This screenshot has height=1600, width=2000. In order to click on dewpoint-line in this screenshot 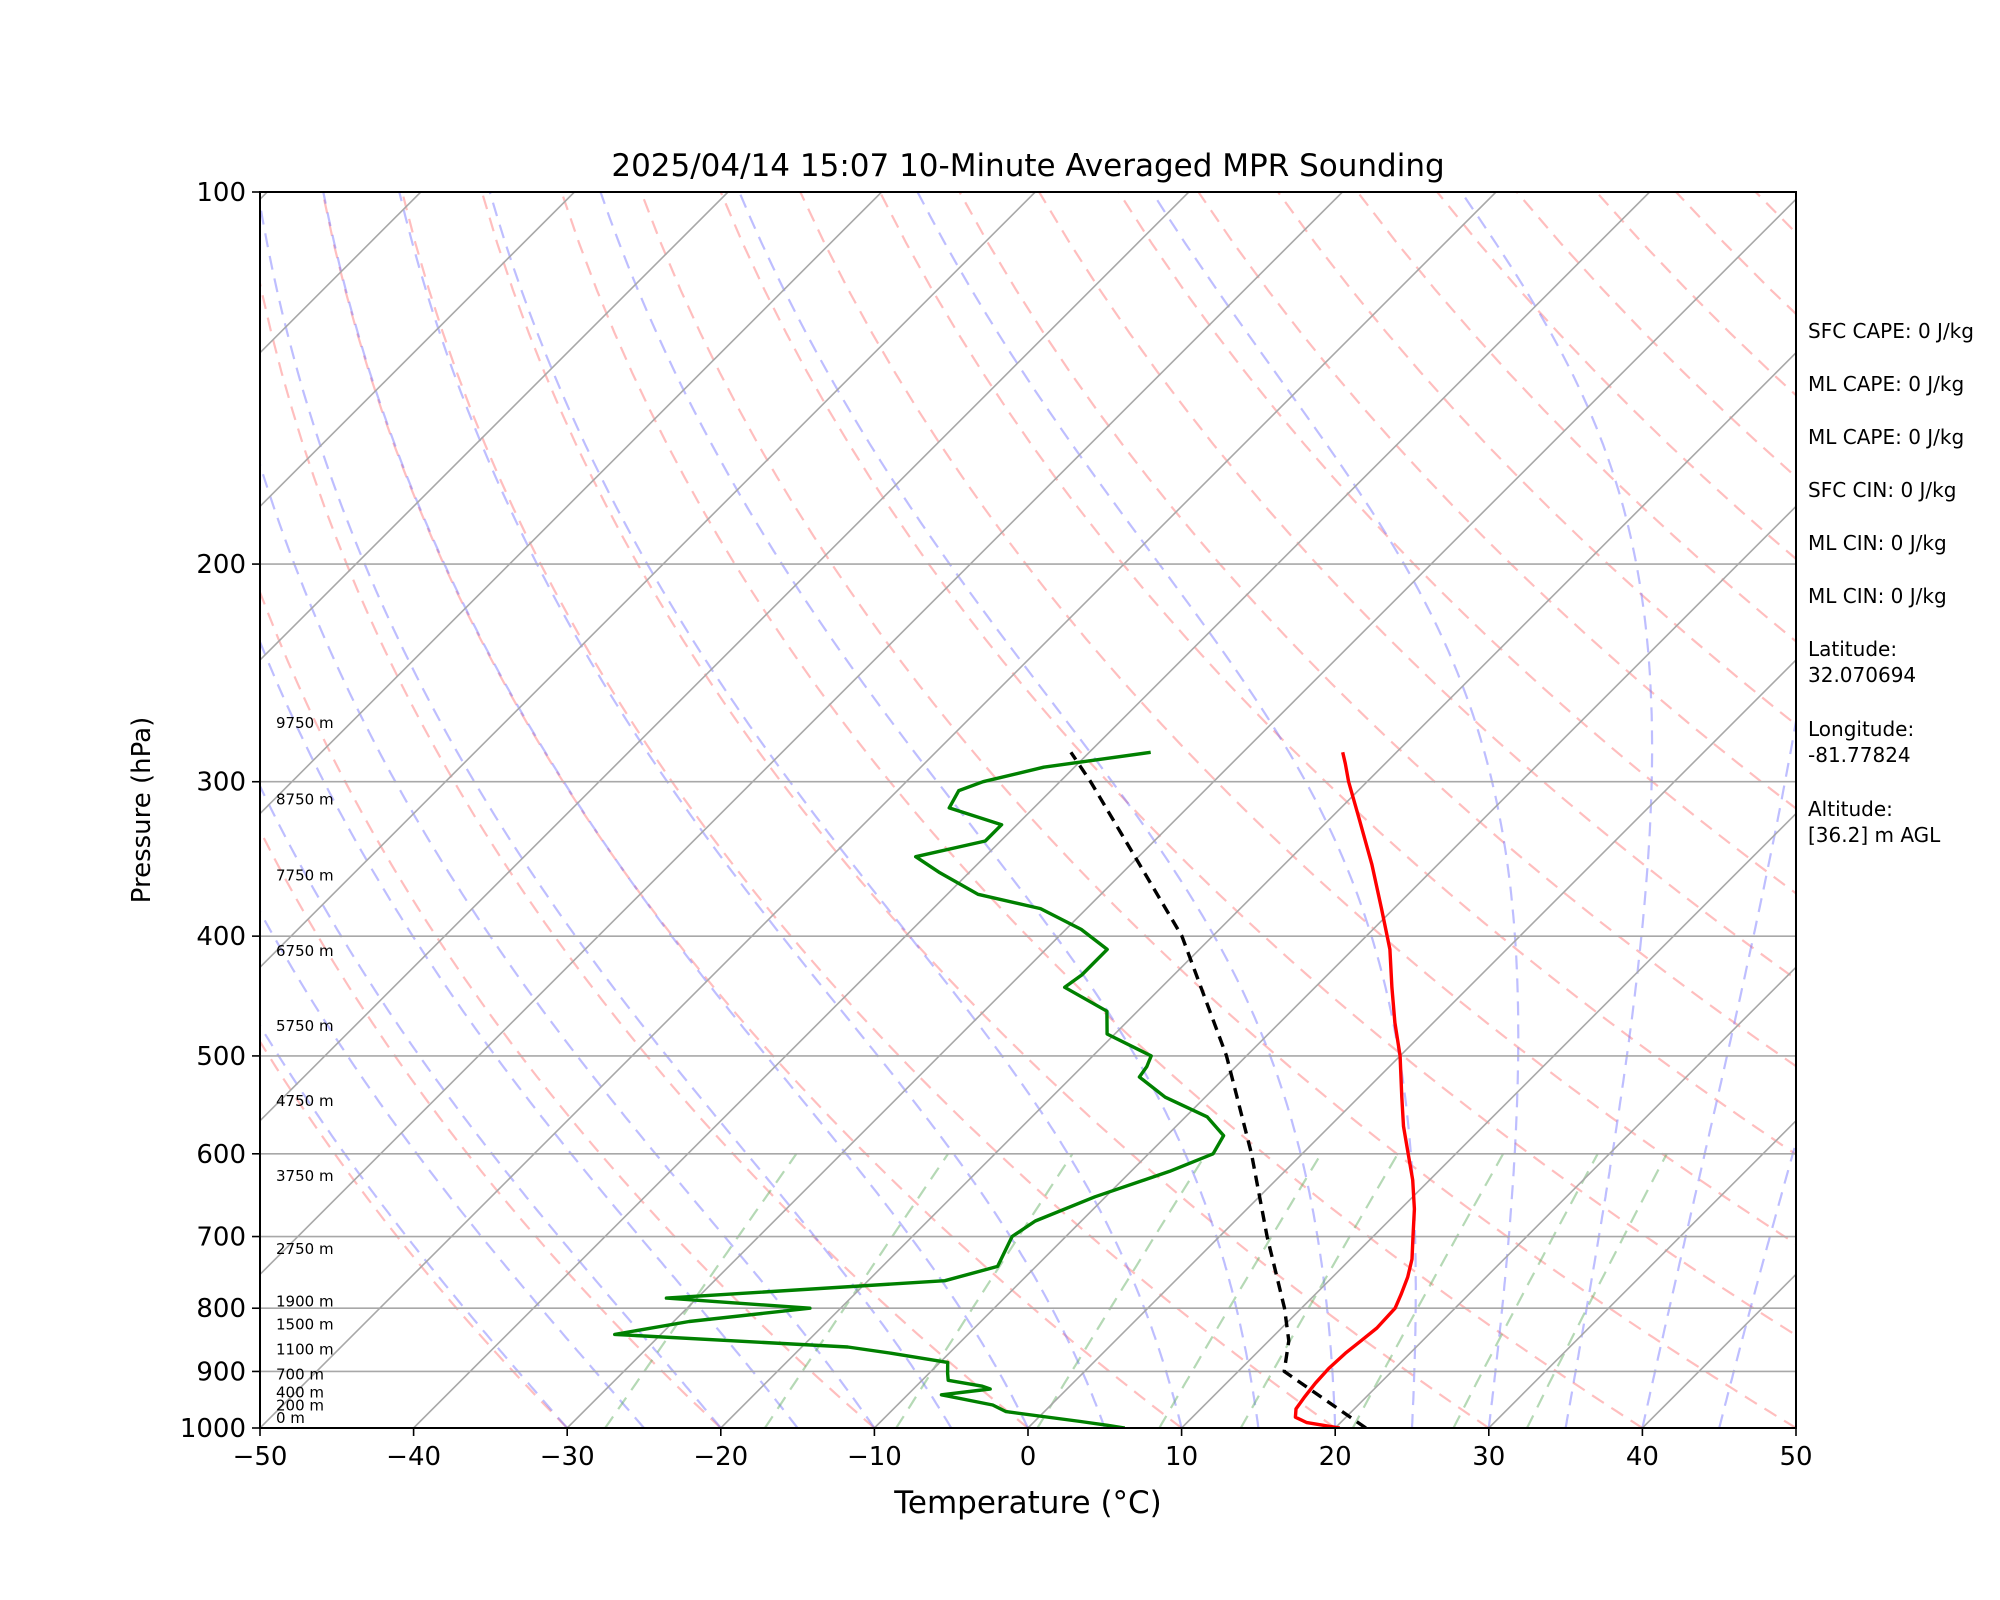, I will do `click(919, 1089)`.